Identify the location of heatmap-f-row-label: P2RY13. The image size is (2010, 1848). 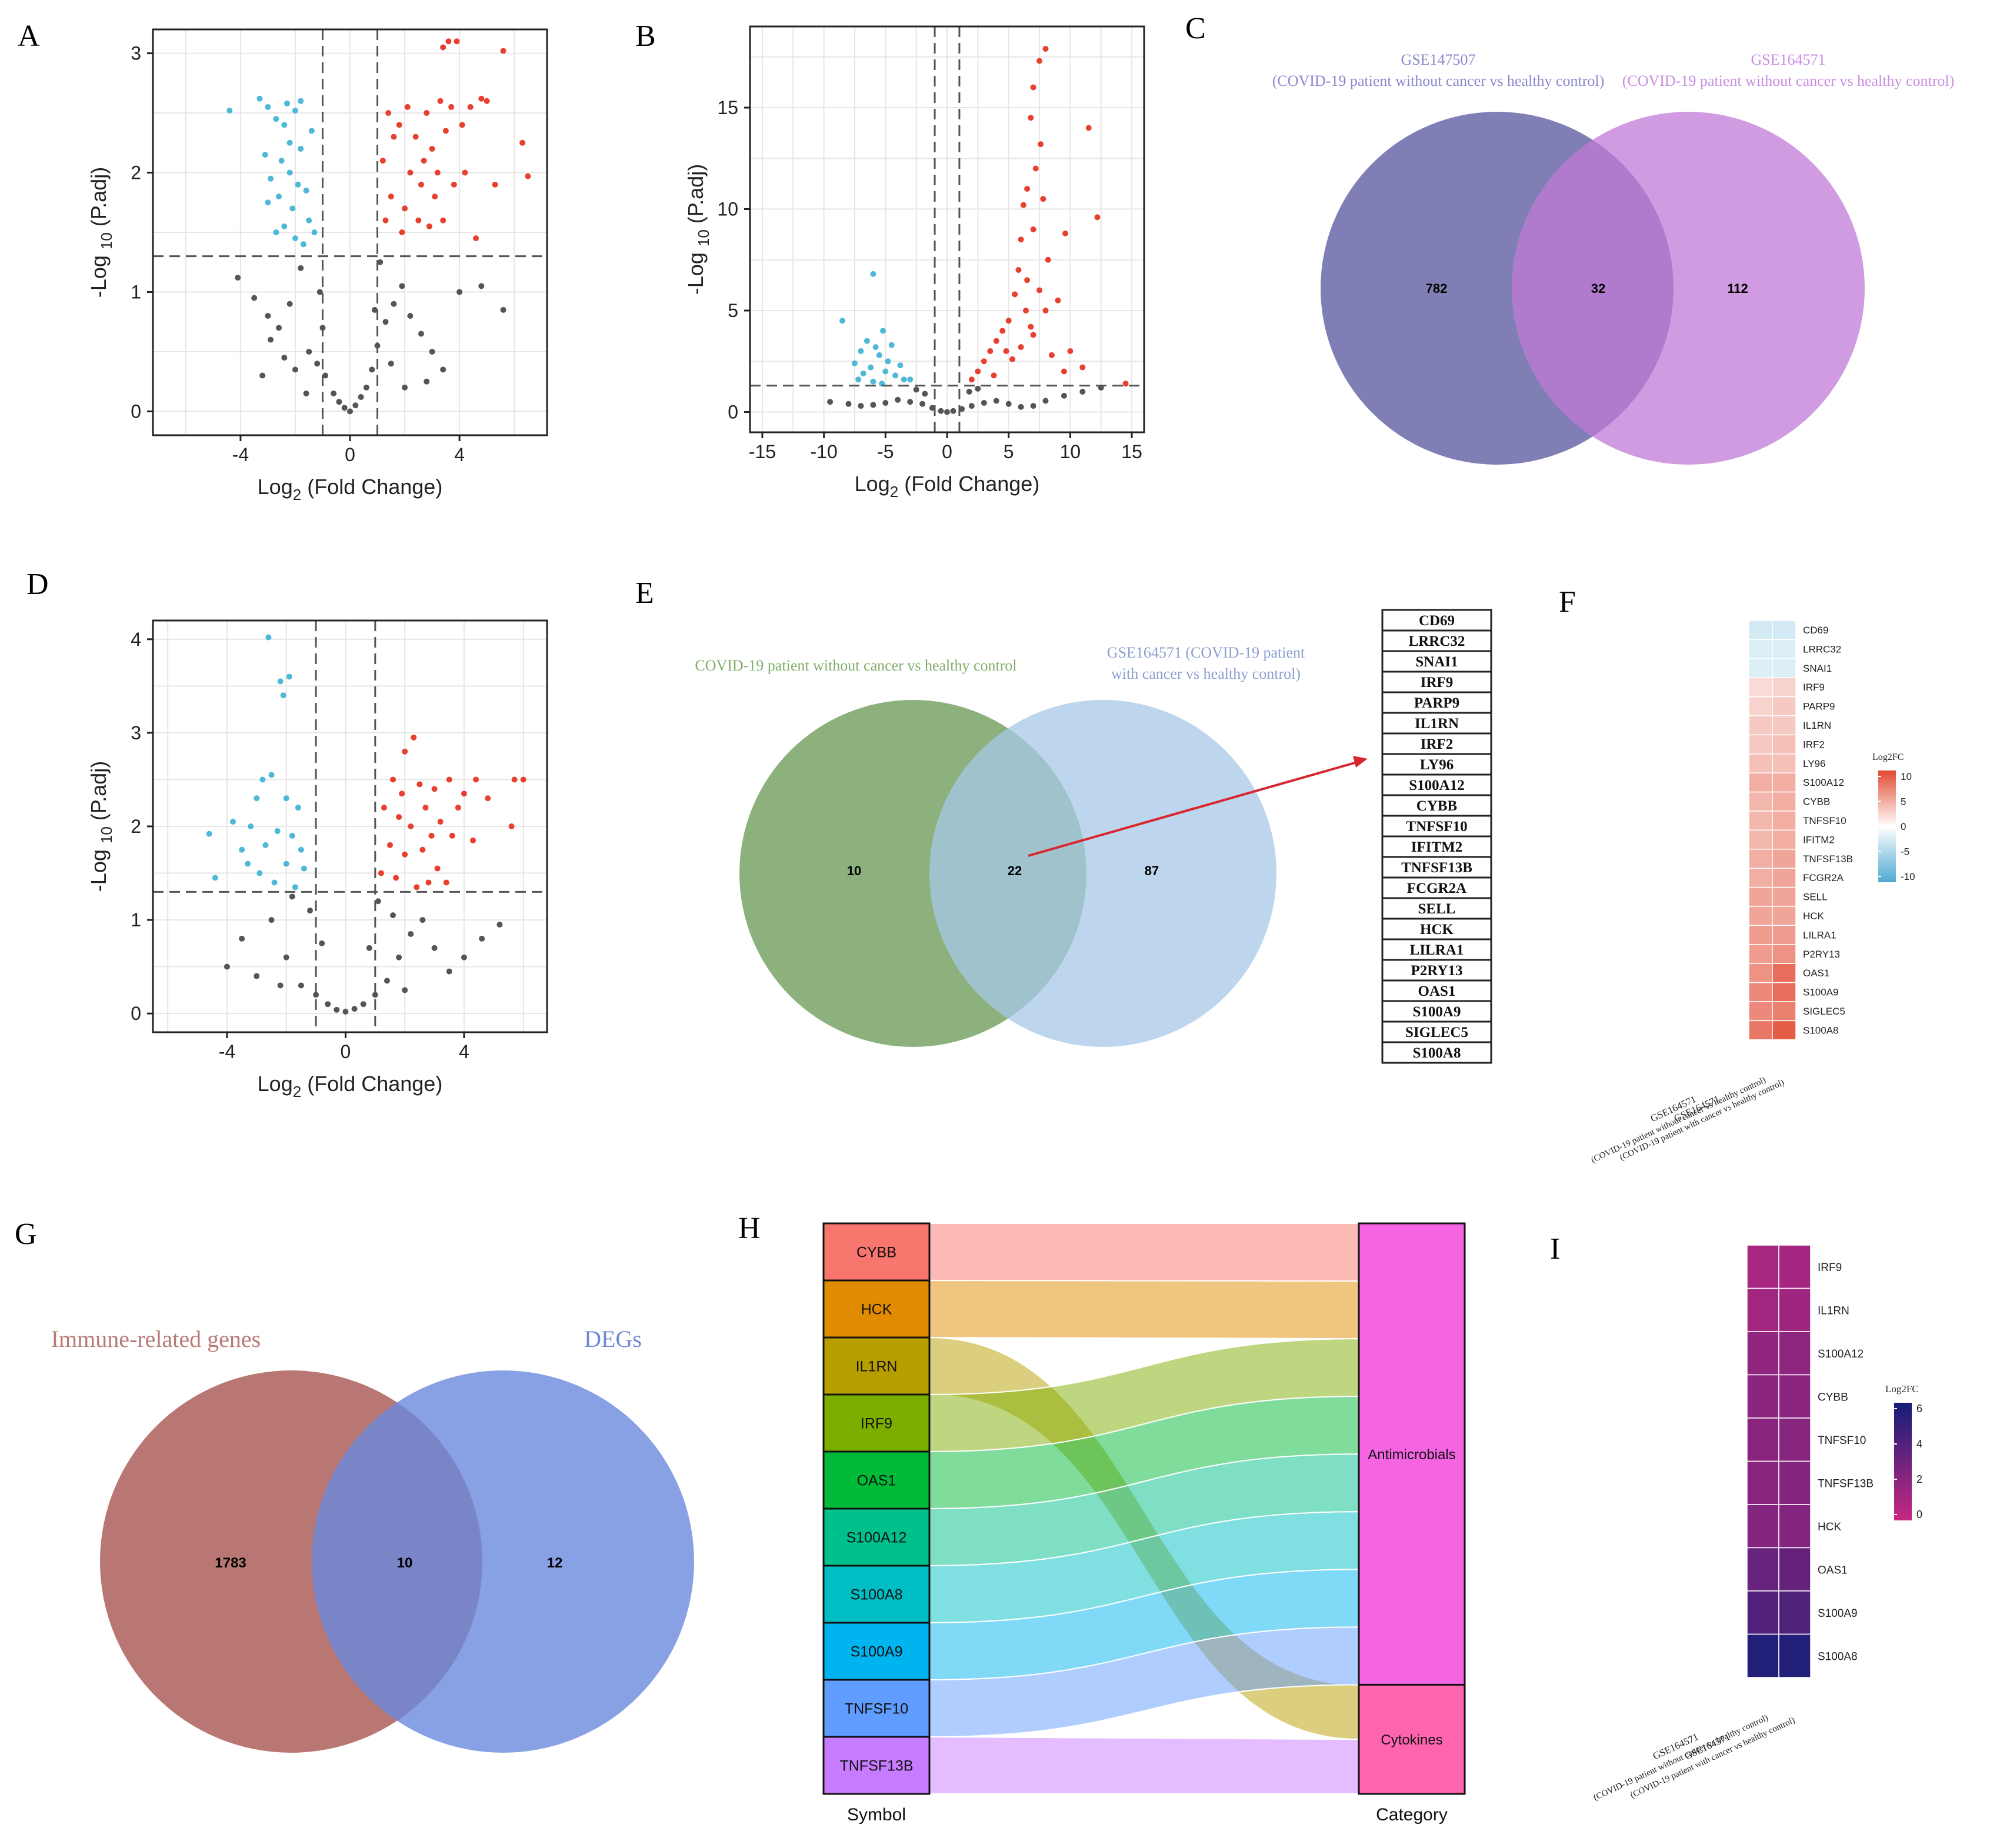
(1821, 954).